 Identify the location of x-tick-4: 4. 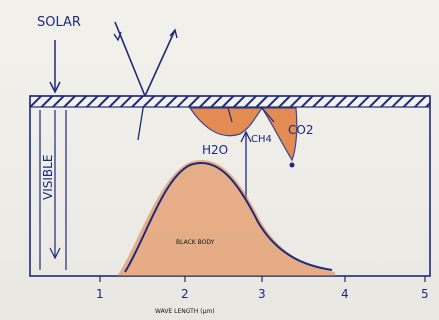
(345, 294).